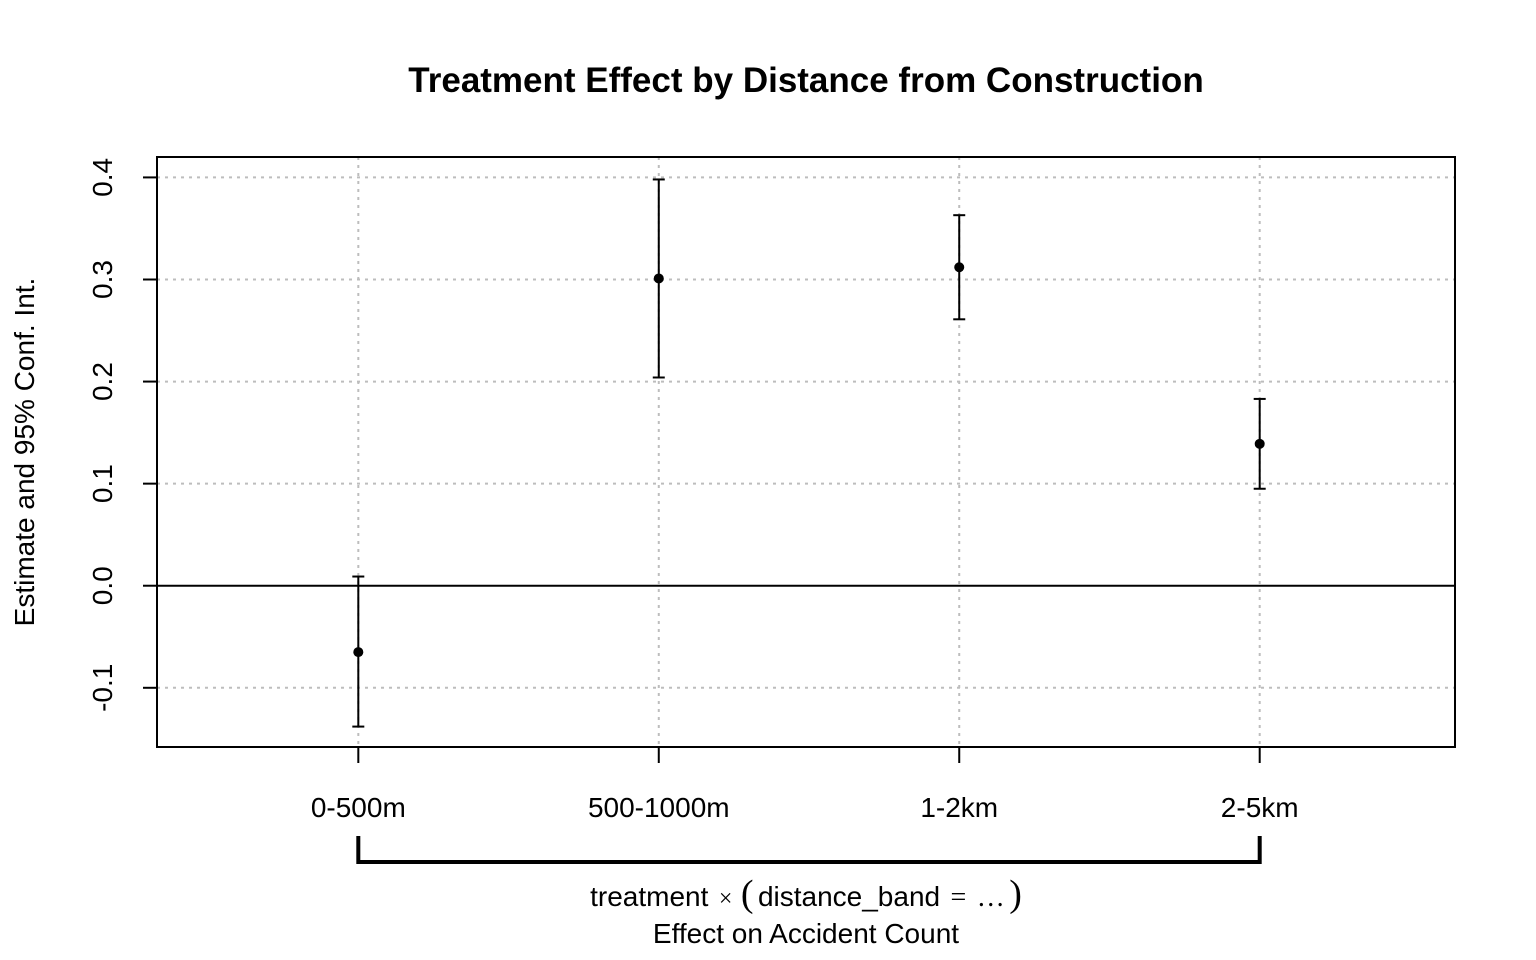  Describe the element at coordinates (102, 688) in the screenshot. I see `y-tick-label: -0.1` at that location.